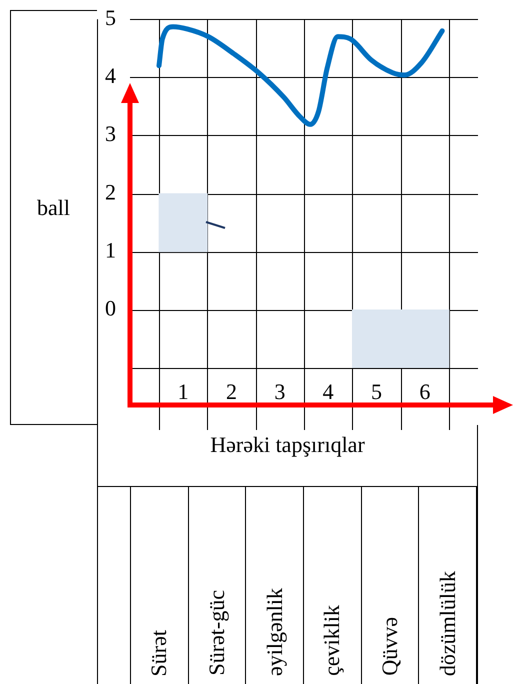 This screenshot has width=513, height=684. Describe the element at coordinates (424, 391) in the screenshot. I see `x-tick-label: 6` at that location.